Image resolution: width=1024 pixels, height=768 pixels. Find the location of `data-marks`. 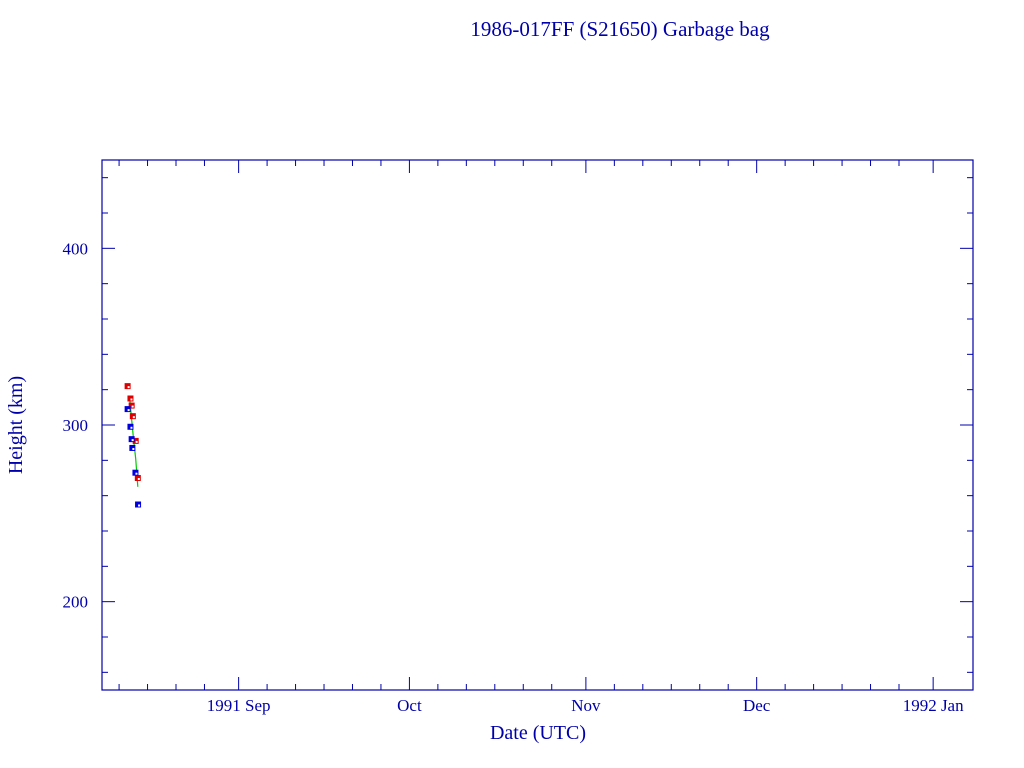

data-marks is located at coordinates (133, 445).